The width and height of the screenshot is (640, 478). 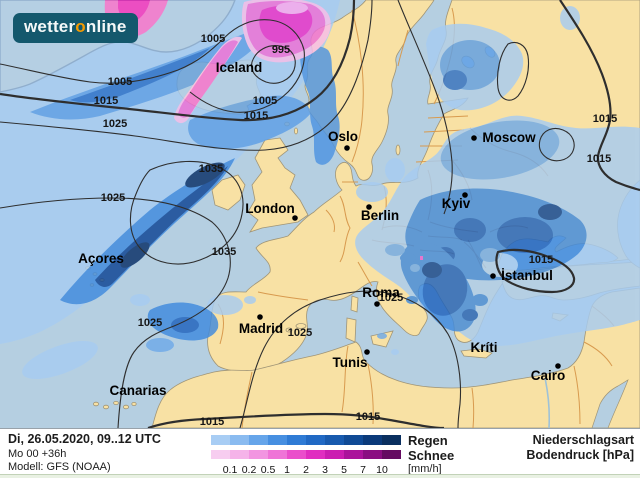 I want to click on land-shetland, so click(x=295, y=131).